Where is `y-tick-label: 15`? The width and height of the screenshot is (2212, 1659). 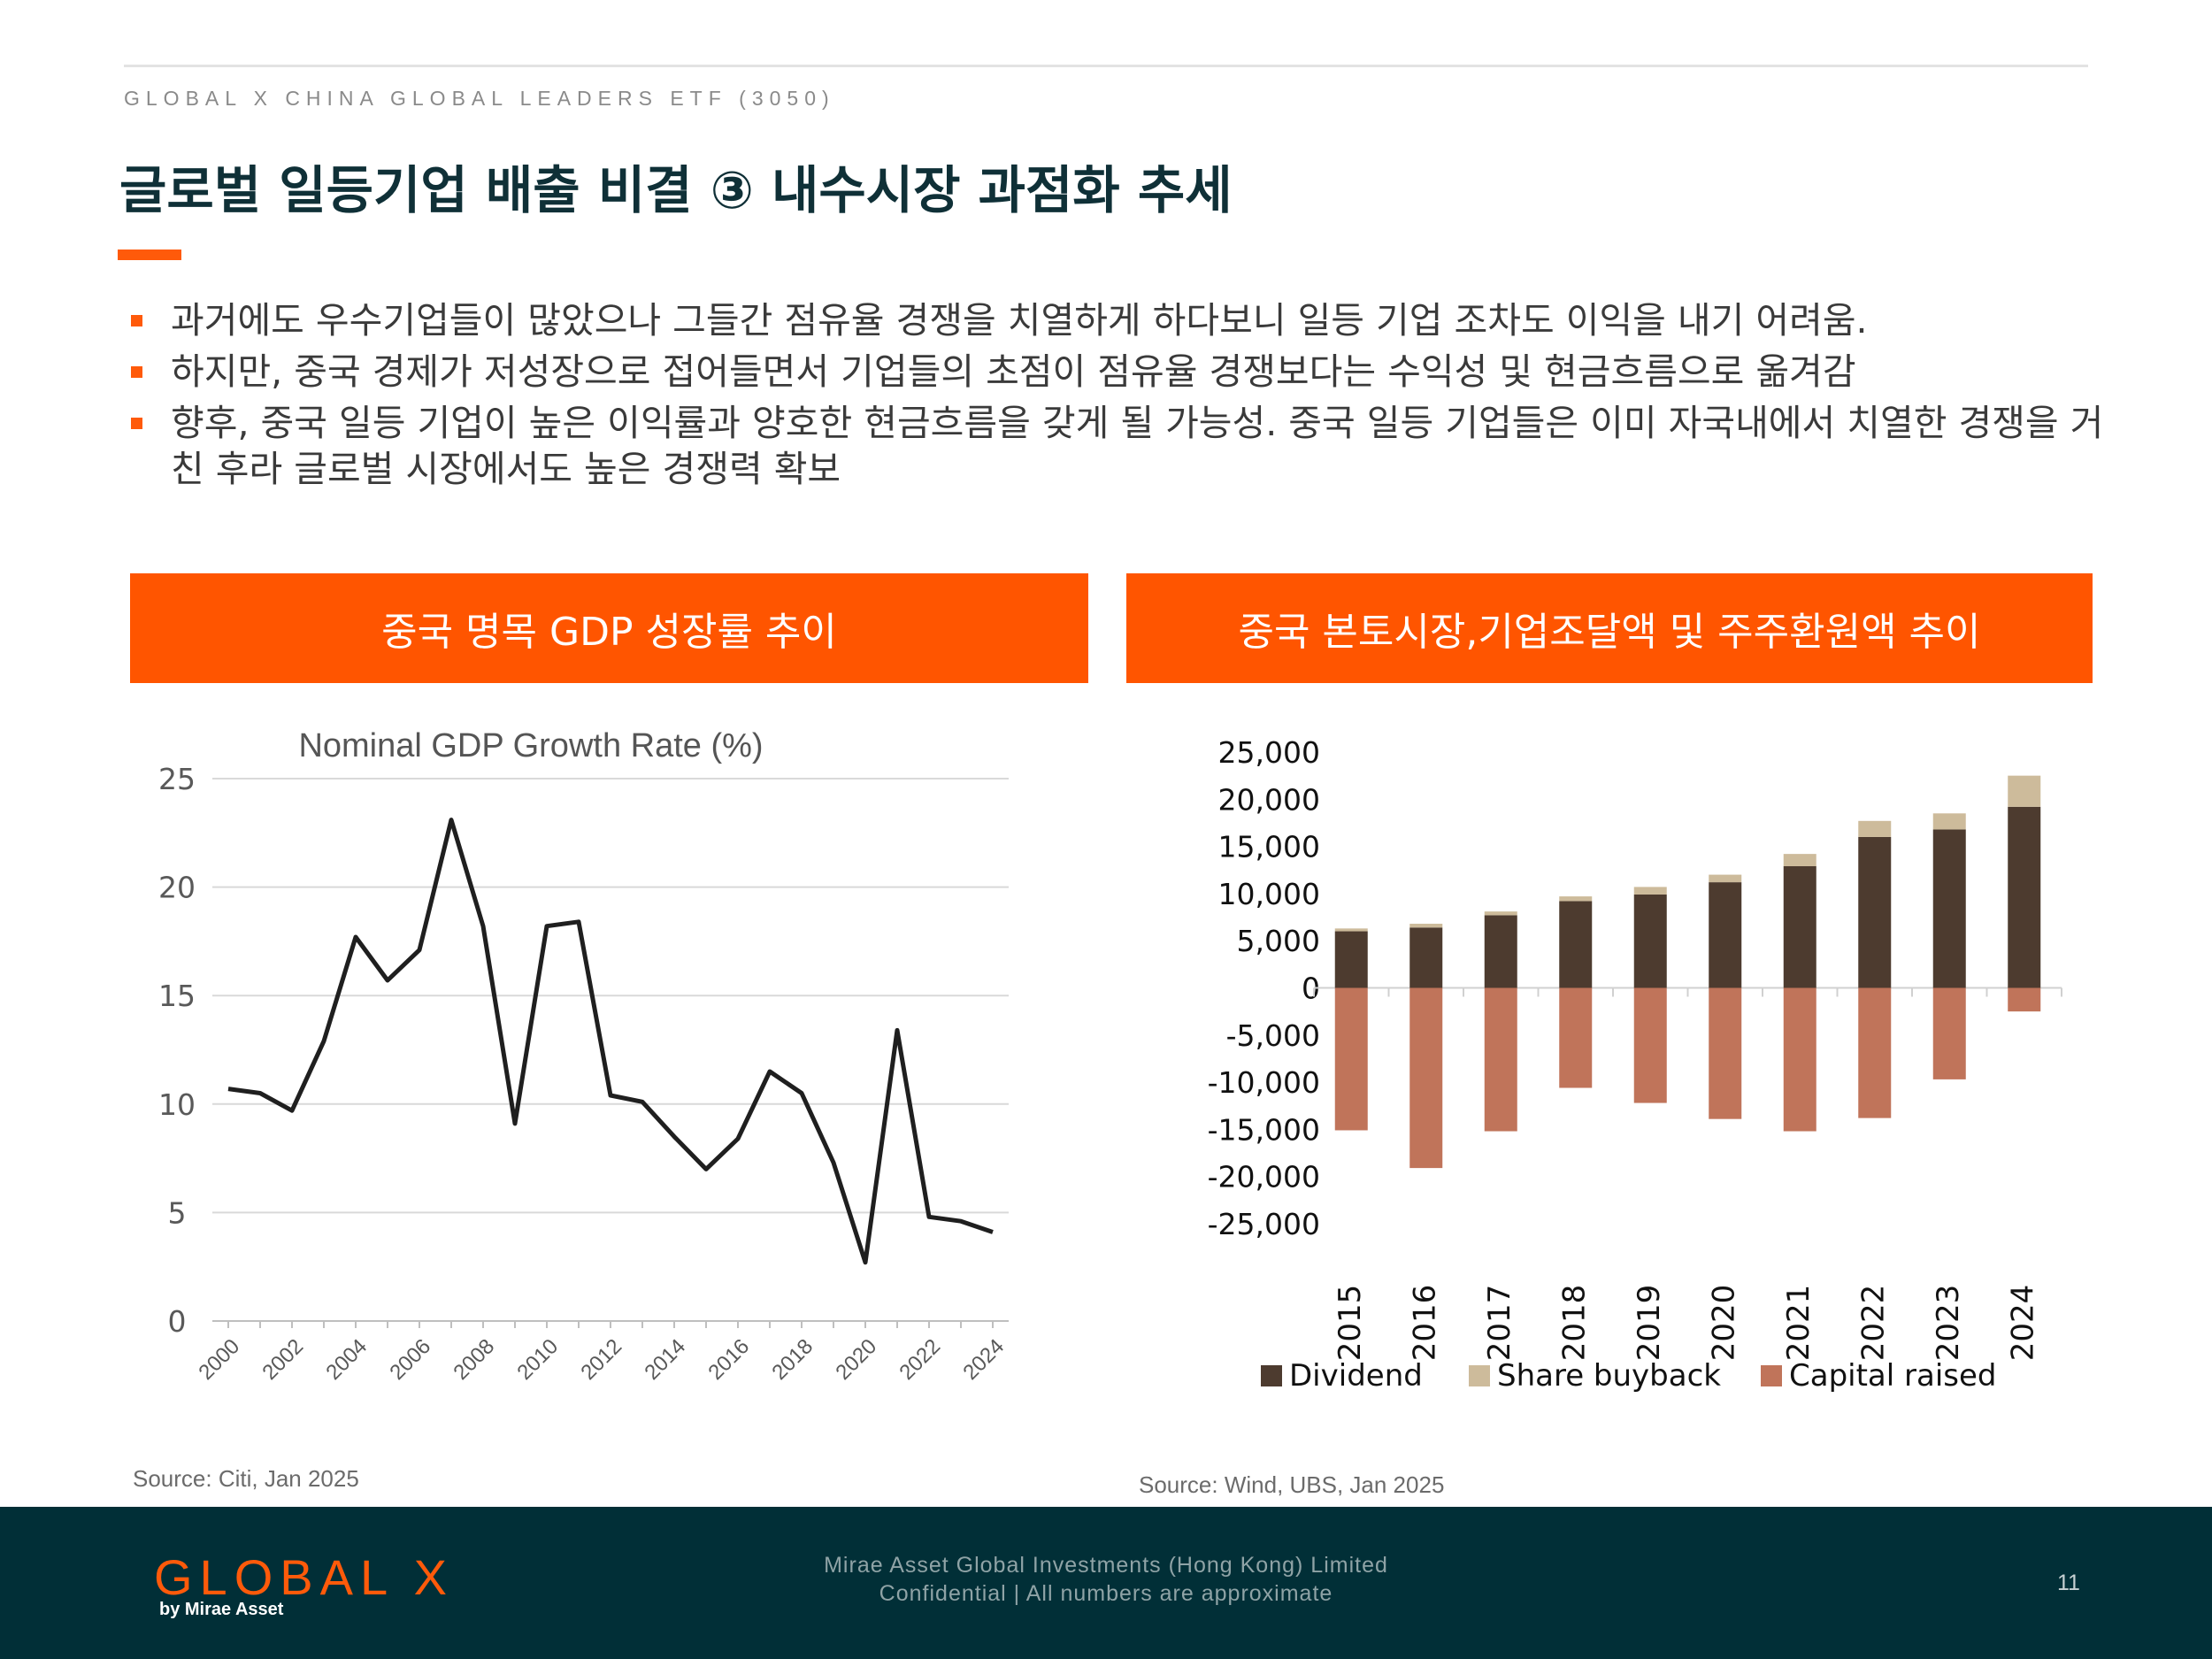 y-tick-label: 15 is located at coordinates (177, 996).